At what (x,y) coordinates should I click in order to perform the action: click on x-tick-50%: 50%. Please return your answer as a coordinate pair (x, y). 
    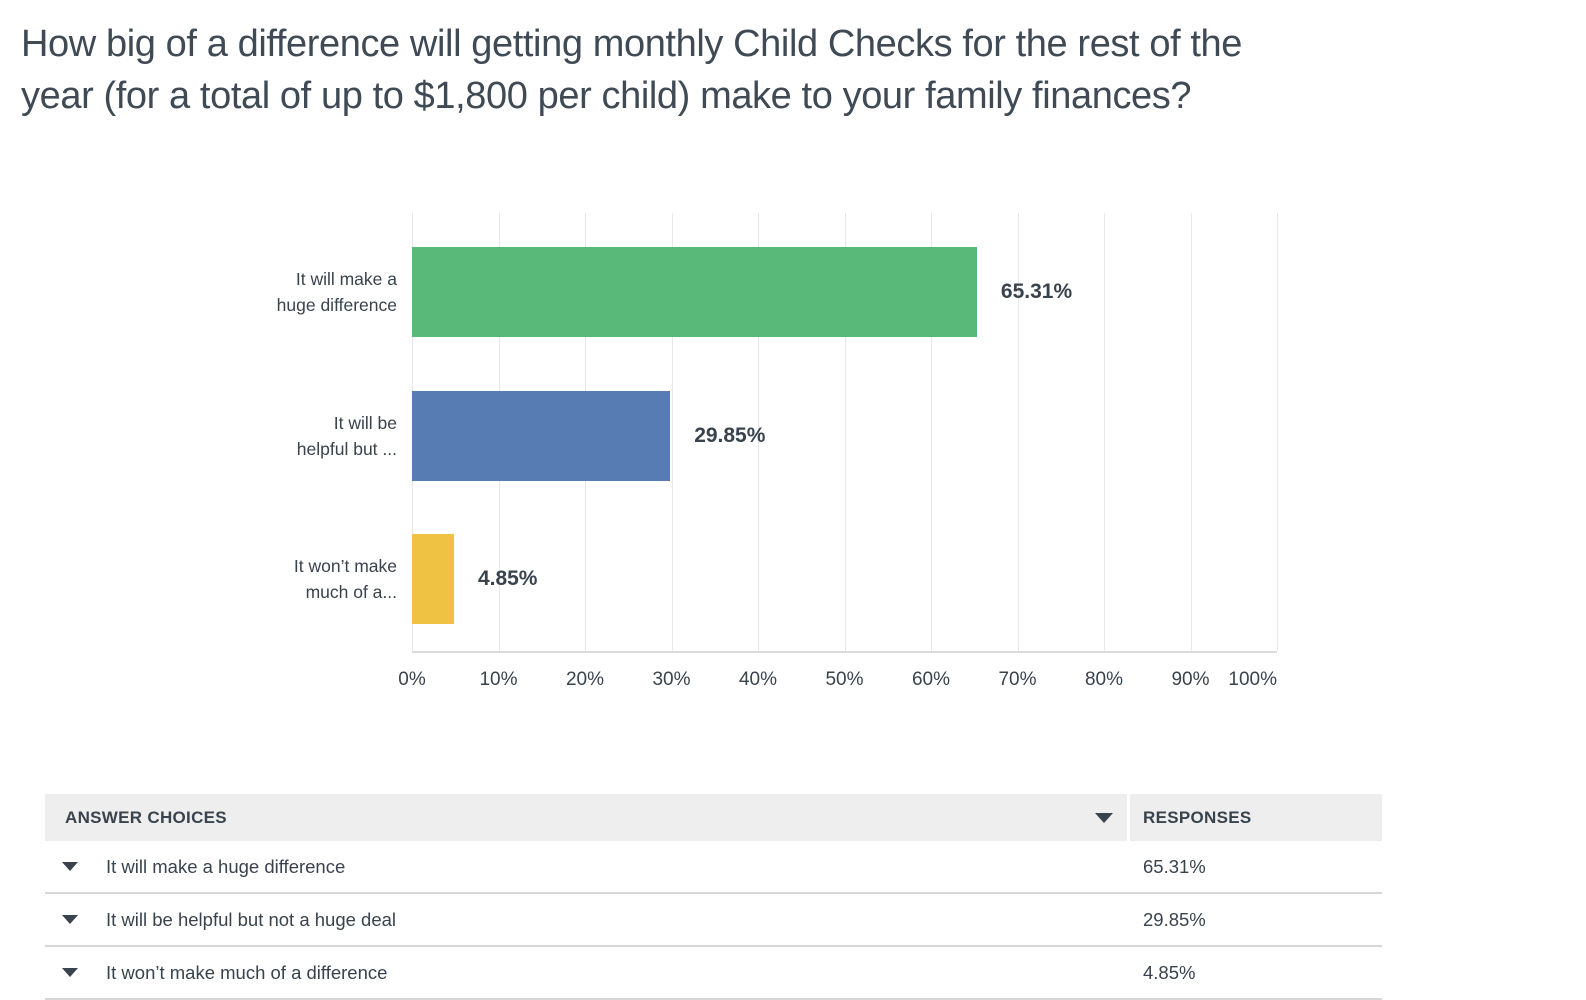
    Looking at the image, I should click on (844, 679).